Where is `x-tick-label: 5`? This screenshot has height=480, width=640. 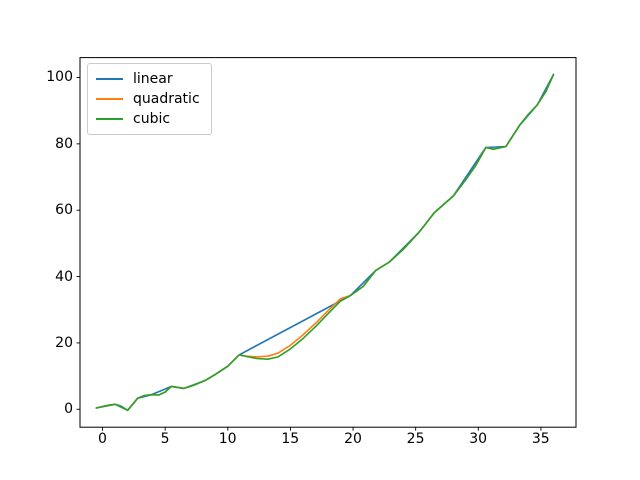
x-tick-label: 5 is located at coordinates (165, 439).